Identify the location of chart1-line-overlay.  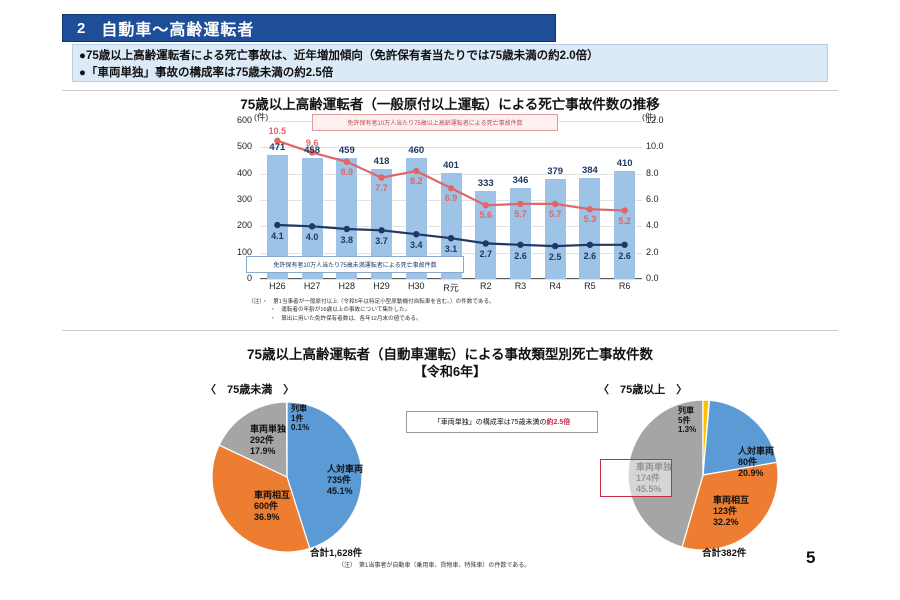
(451, 193).